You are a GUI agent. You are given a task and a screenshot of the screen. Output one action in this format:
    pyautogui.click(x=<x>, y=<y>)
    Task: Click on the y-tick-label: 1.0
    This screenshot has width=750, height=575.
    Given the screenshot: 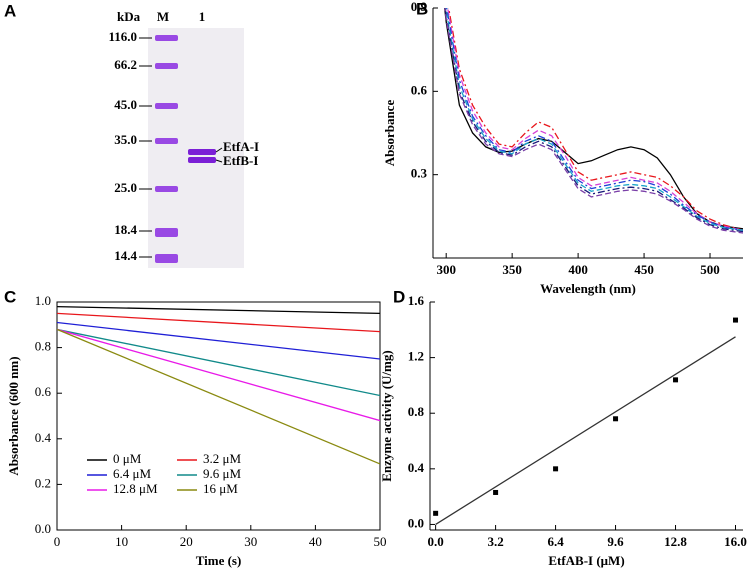 What is the action you would take?
    pyautogui.click(x=43, y=300)
    